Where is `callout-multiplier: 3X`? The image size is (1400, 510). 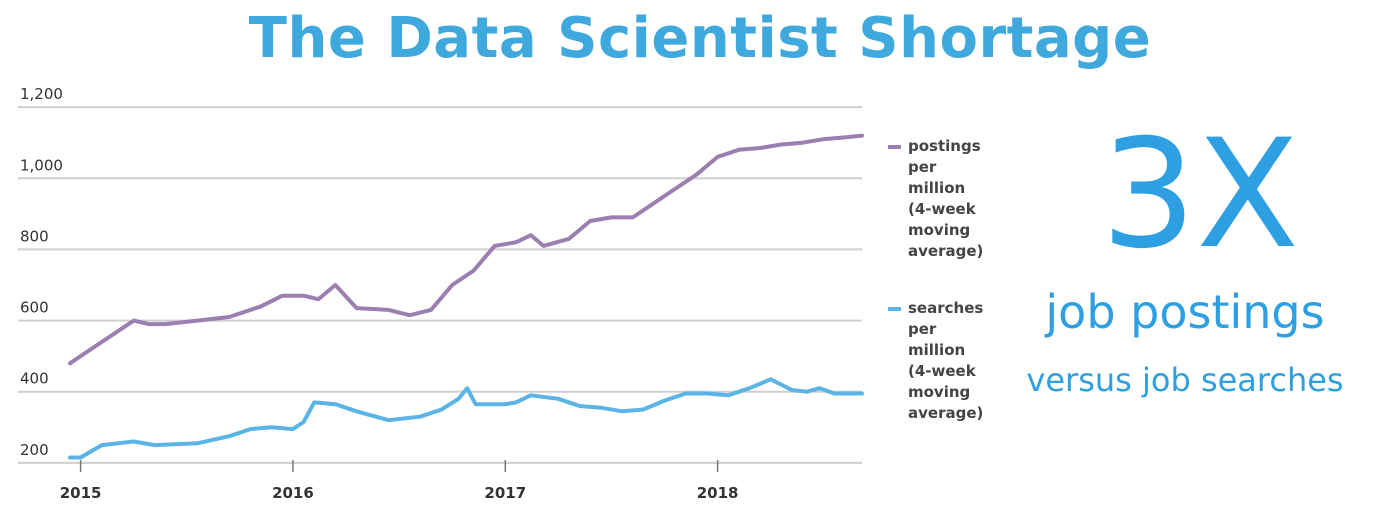
callout-multiplier: 3X is located at coordinates (1200, 195).